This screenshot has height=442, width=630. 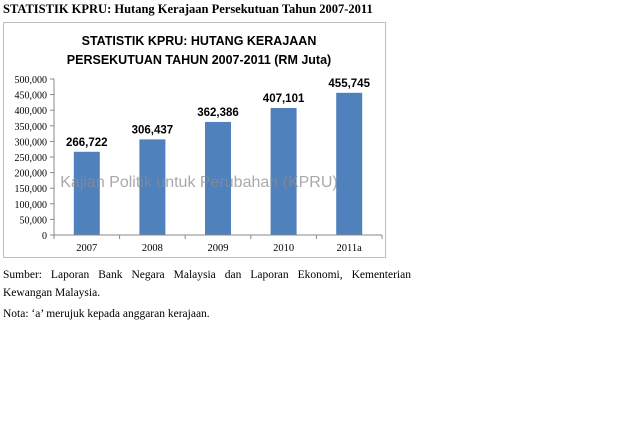 What do you see at coordinates (31, 96) in the screenshot?
I see `y-tick-label: 450,000` at bounding box center [31, 96].